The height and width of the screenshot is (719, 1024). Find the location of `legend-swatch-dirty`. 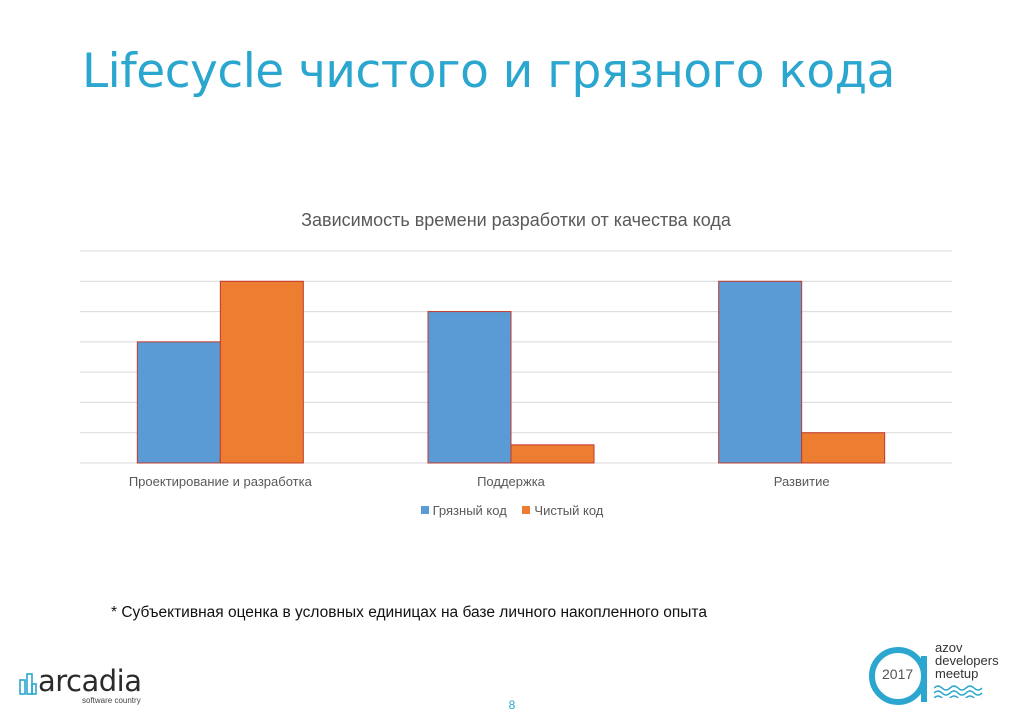

legend-swatch-dirty is located at coordinates (424, 510).